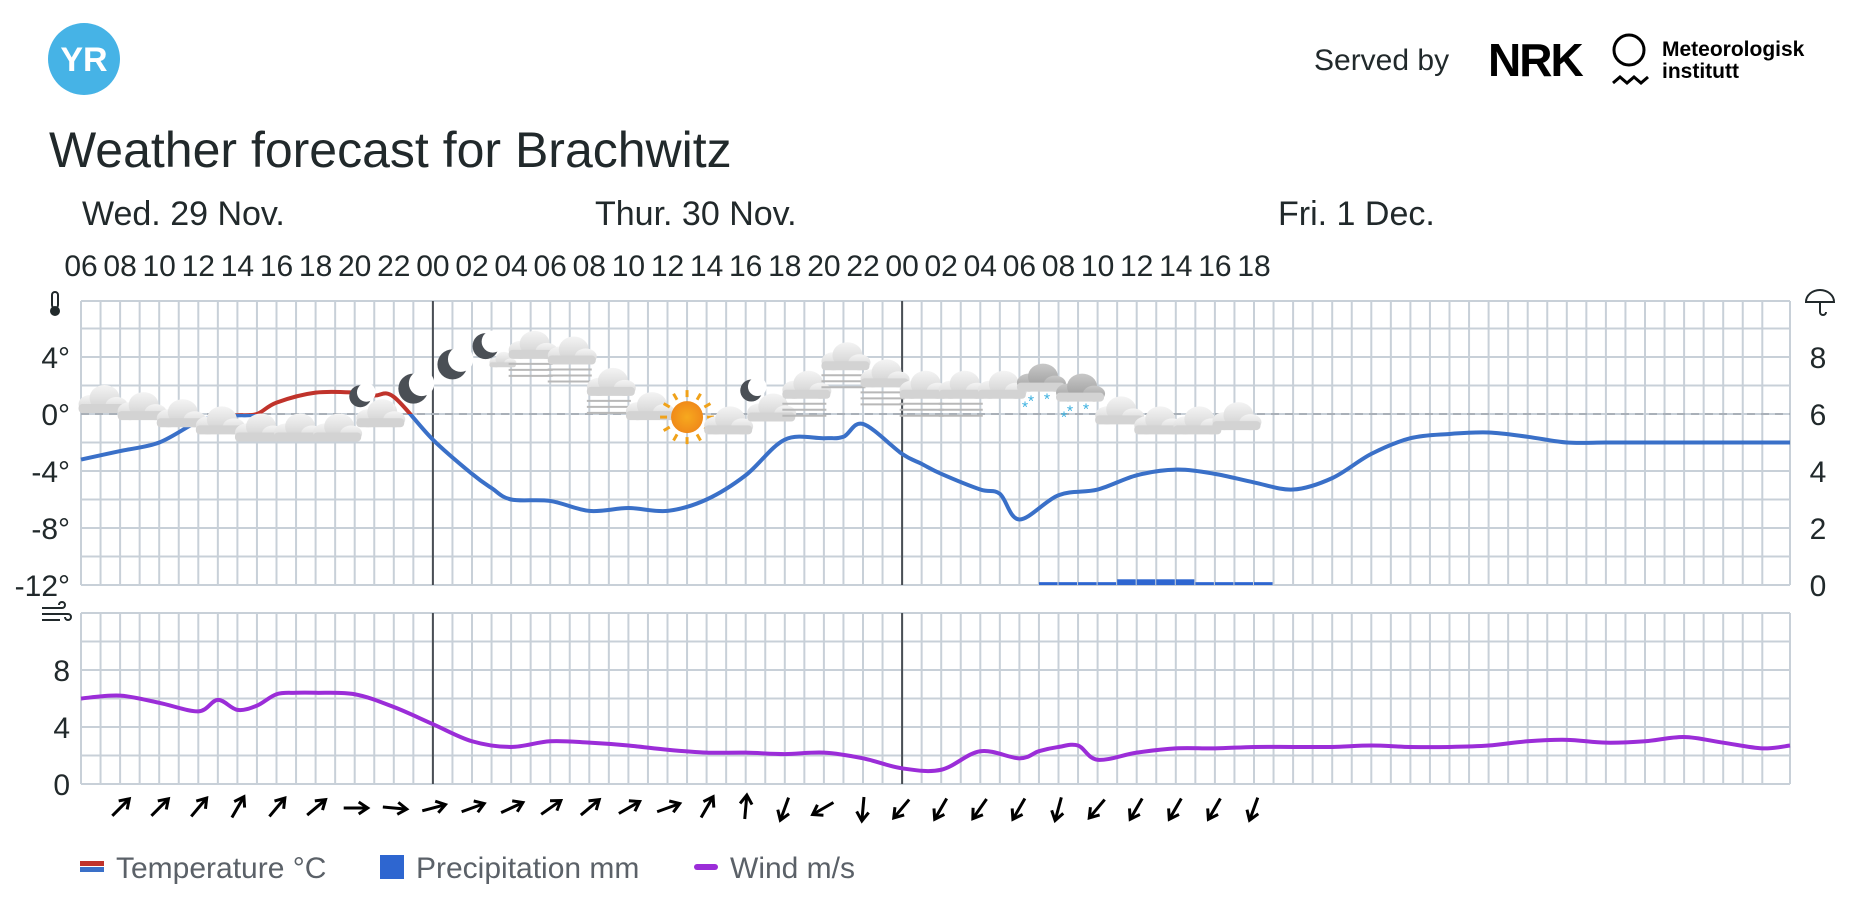  What do you see at coordinates (390, 150) in the screenshot?
I see `page-title: Weather forecast for Brachwitz` at bounding box center [390, 150].